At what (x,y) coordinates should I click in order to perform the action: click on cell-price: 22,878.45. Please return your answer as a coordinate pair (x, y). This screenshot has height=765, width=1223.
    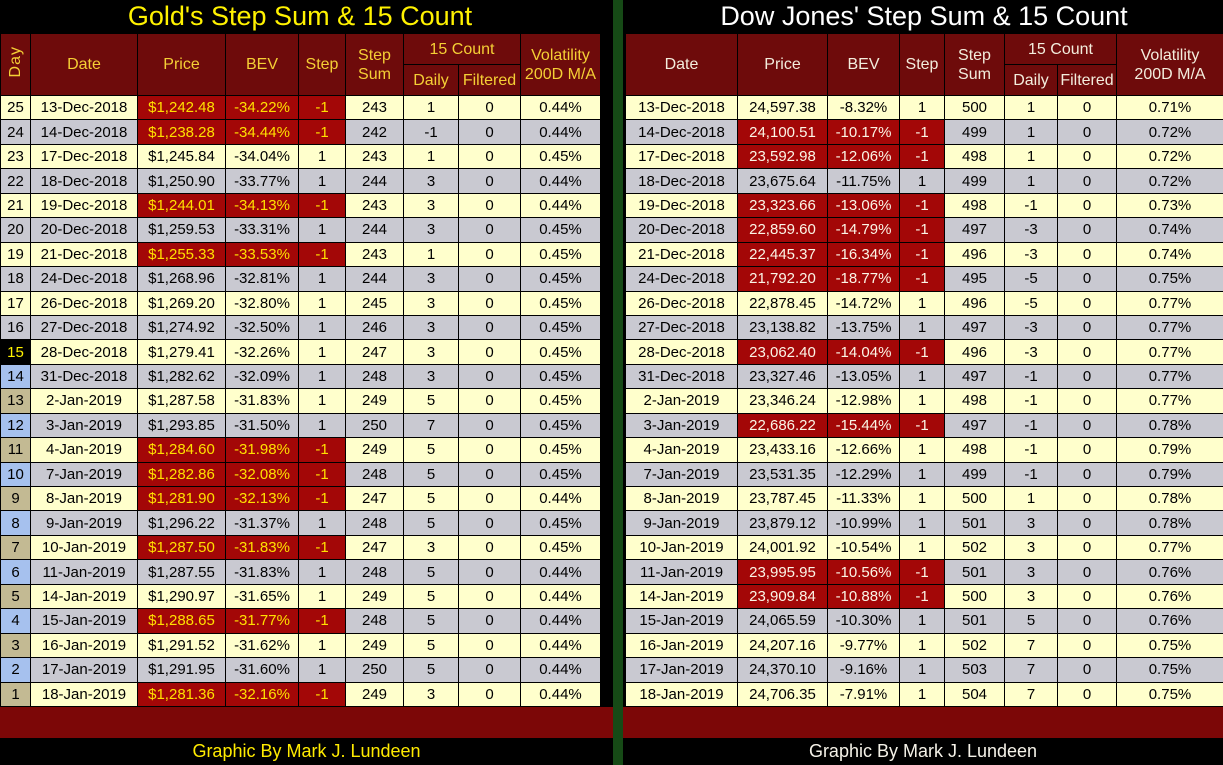
    Looking at the image, I should click on (782, 303).